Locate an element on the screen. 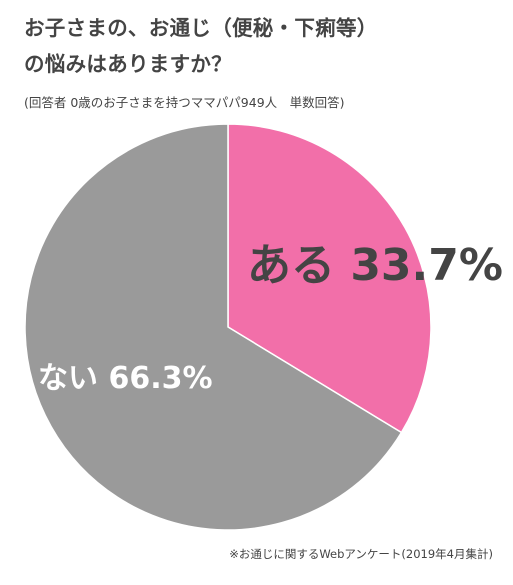  chart-subtitle: (回答者 0歳のお子さまを持つママパパ949人 単数回答) is located at coordinates (184, 102).